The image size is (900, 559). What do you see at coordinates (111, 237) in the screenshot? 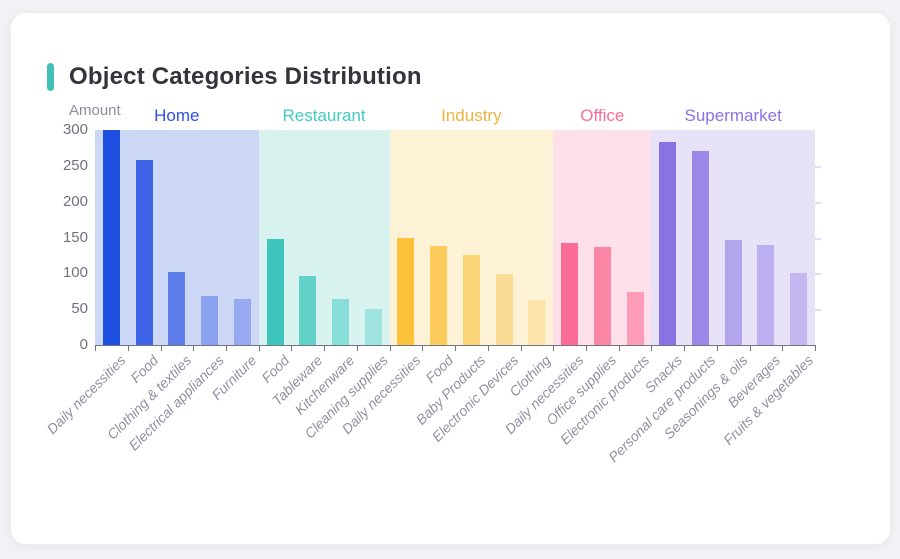
I see `bar-home-daily-necessities` at bounding box center [111, 237].